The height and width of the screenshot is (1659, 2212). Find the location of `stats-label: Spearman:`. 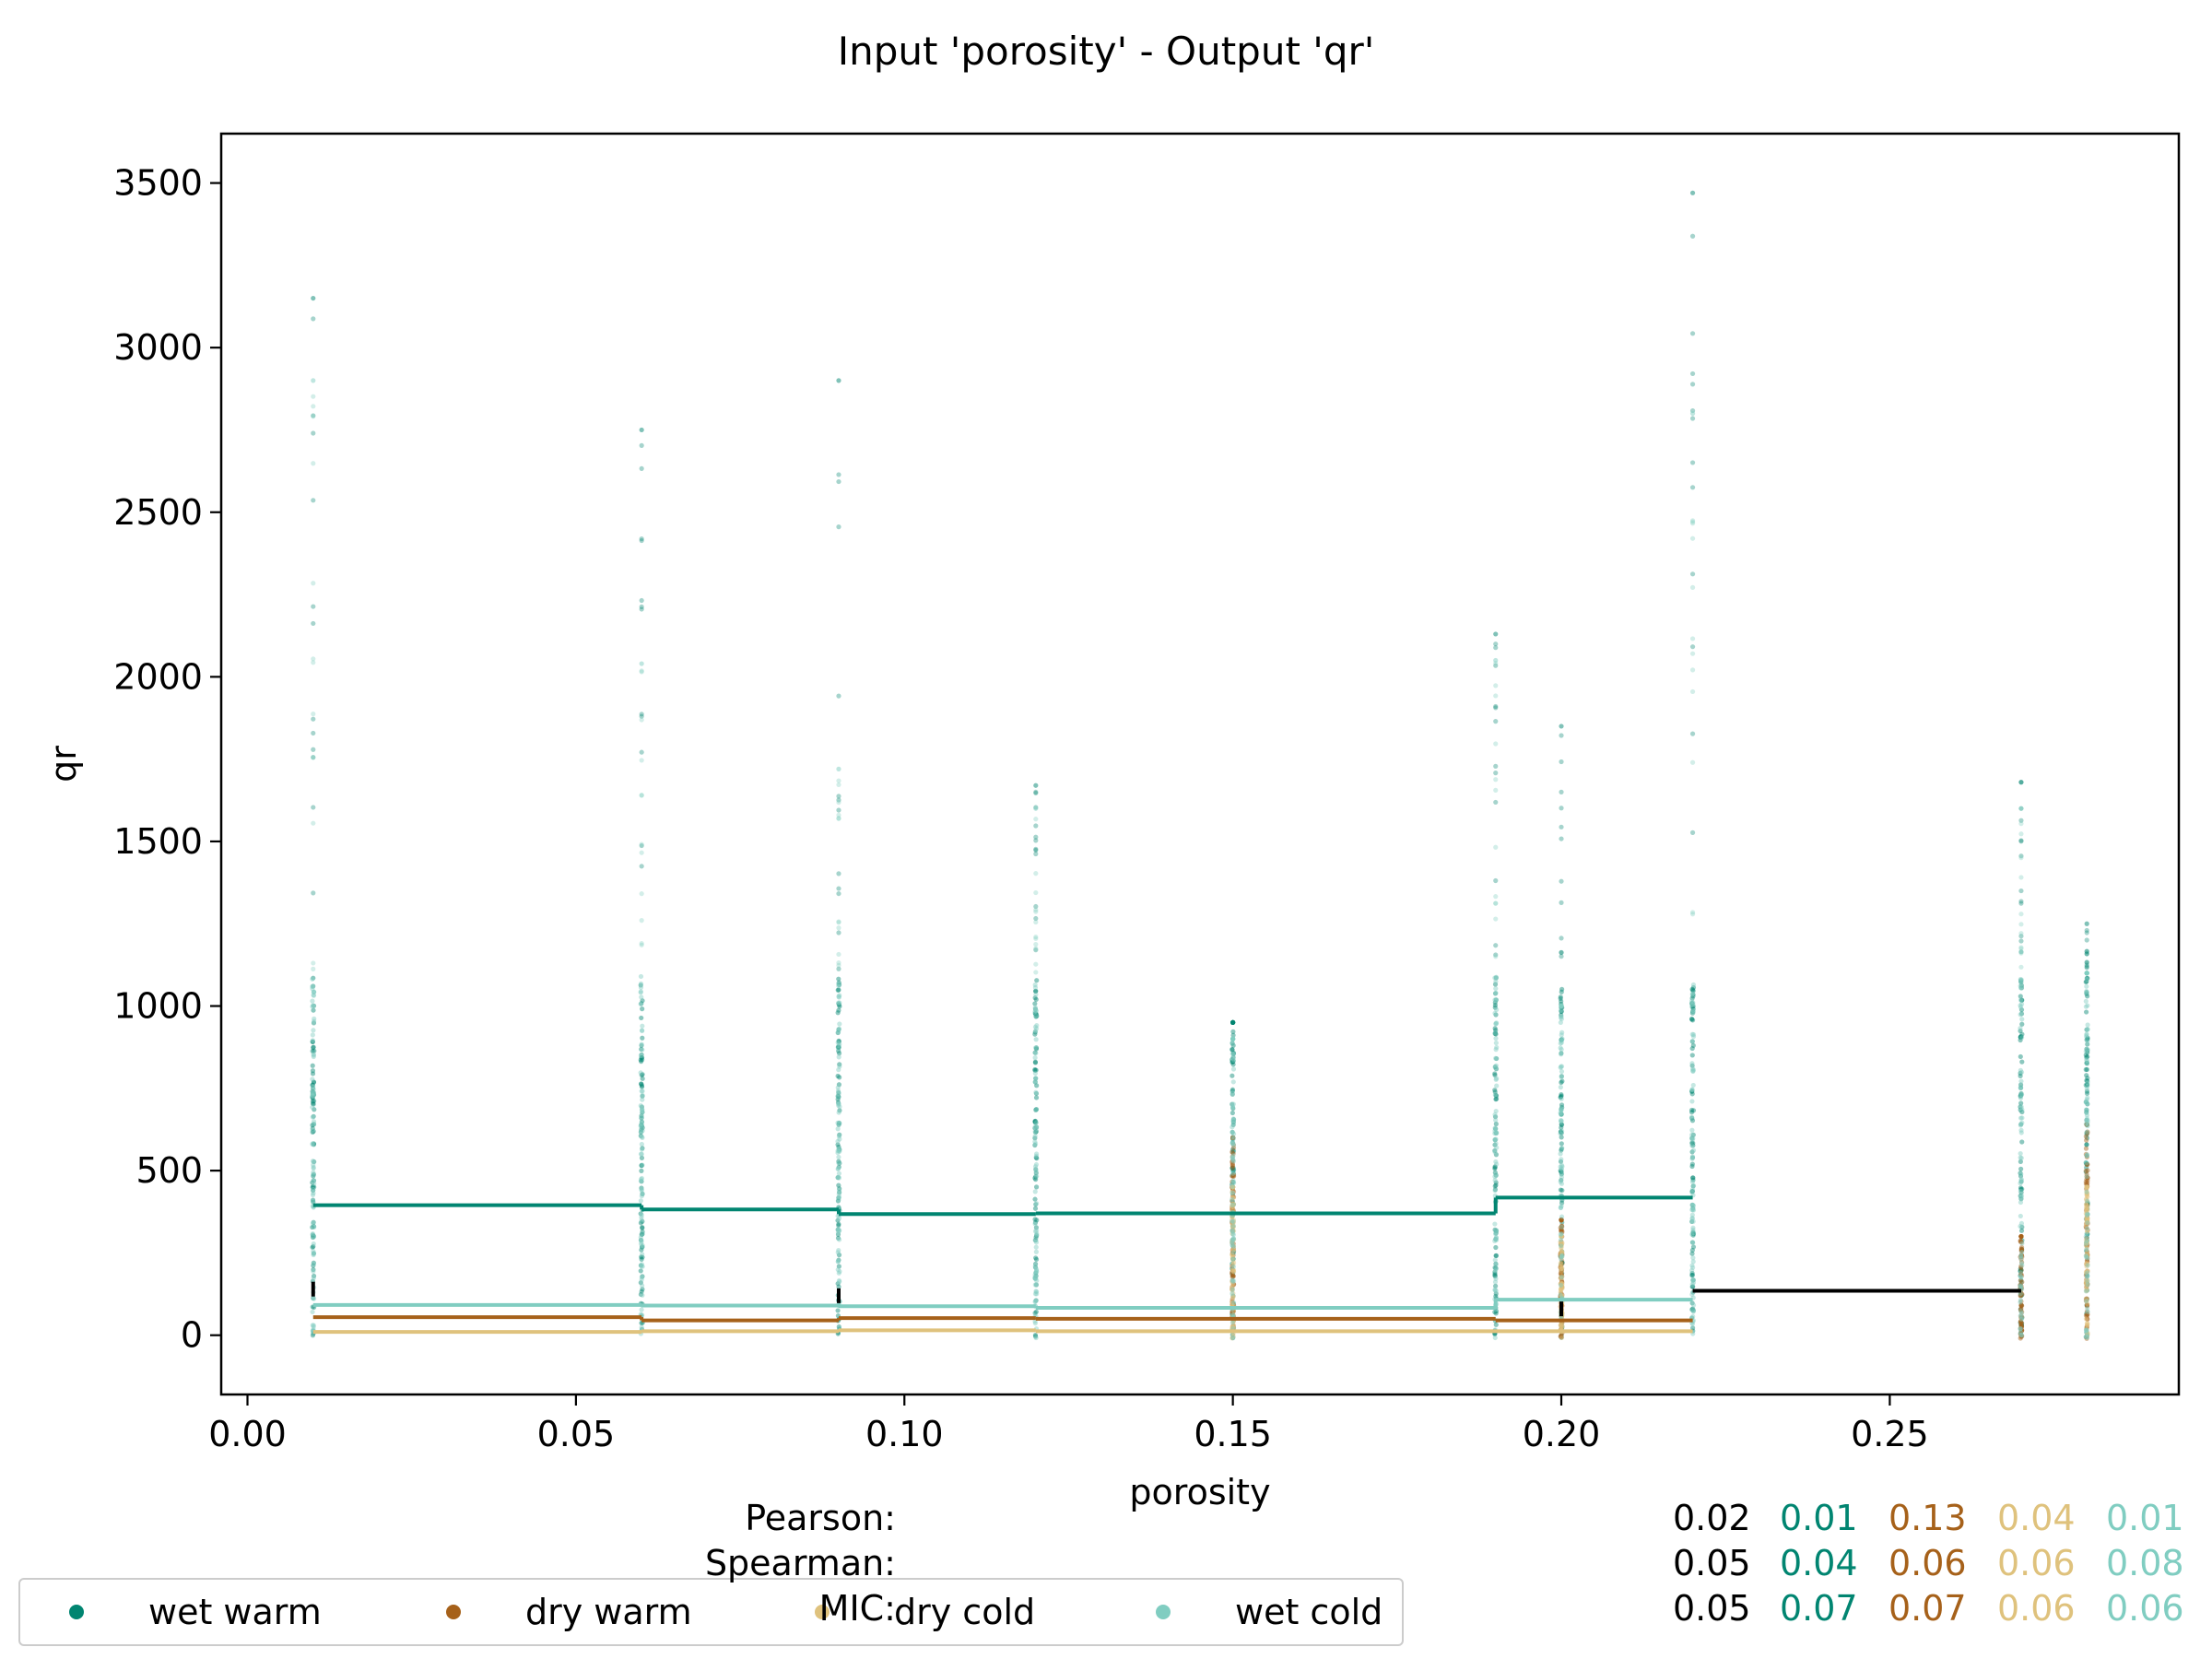

stats-label: Spearman: is located at coordinates (800, 1563).